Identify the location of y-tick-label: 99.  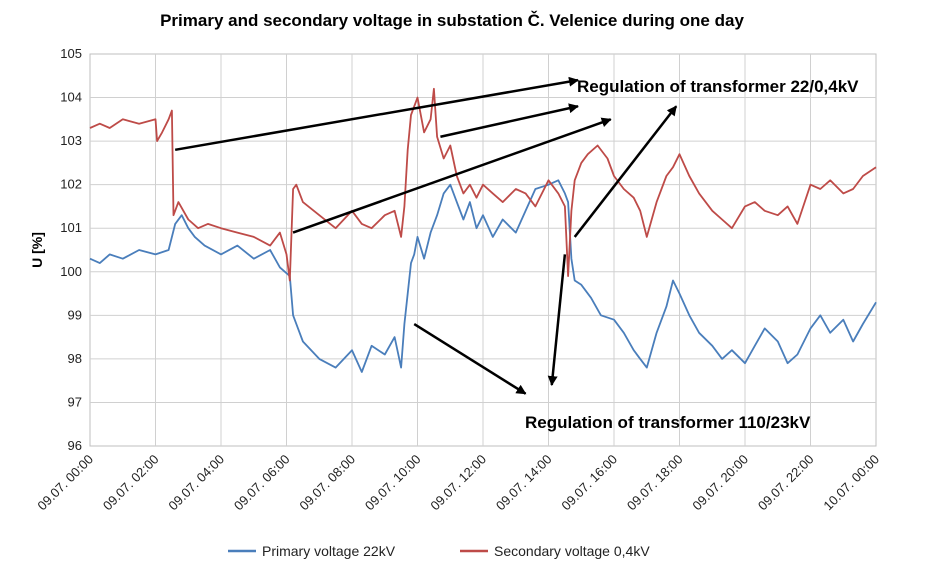
(75, 314).